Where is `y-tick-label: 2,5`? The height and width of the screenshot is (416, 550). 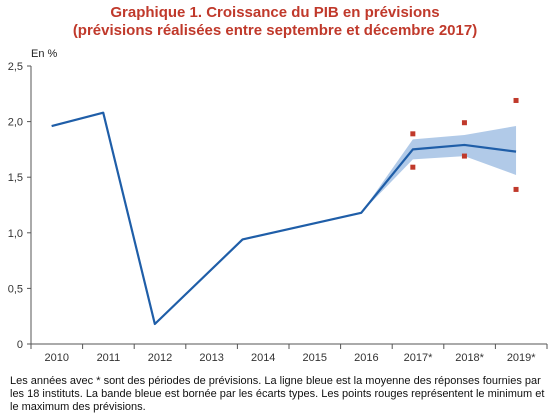 y-tick-label: 2,5 is located at coordinates (15, 67).